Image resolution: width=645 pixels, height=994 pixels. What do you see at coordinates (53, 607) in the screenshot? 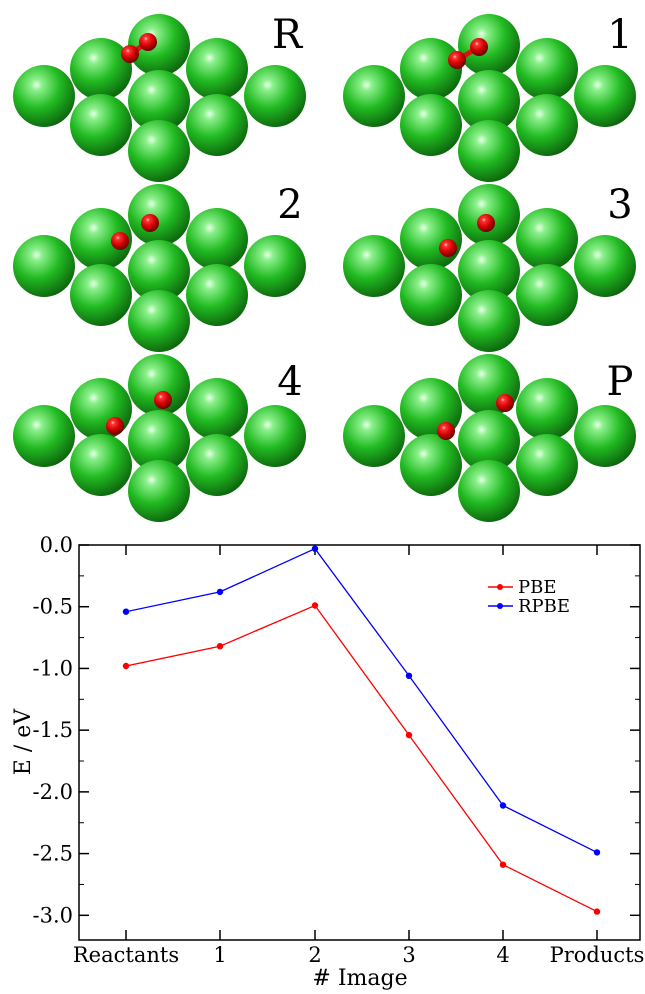
I see `y-tick-label: -0.5` at bounding box center [53, 607].